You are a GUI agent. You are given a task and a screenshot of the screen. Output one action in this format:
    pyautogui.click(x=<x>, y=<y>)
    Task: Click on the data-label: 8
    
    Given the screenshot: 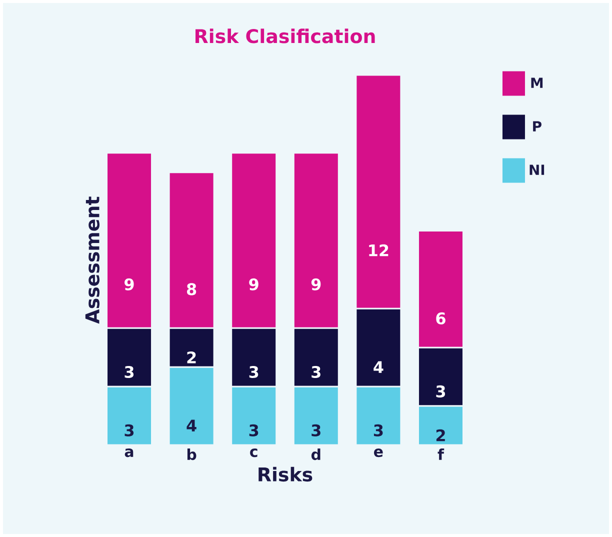 What is the action you would take?
    pyautogui.click(x=191, y=289)
    